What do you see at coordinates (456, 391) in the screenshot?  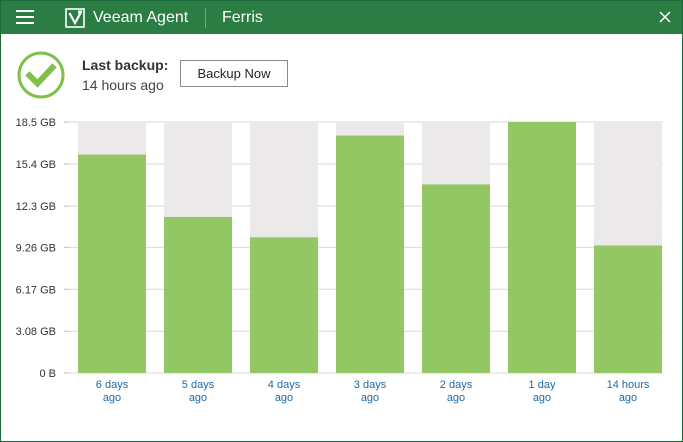 I see `x-category-label: 2 days ago` at bounding box center [456, 391].